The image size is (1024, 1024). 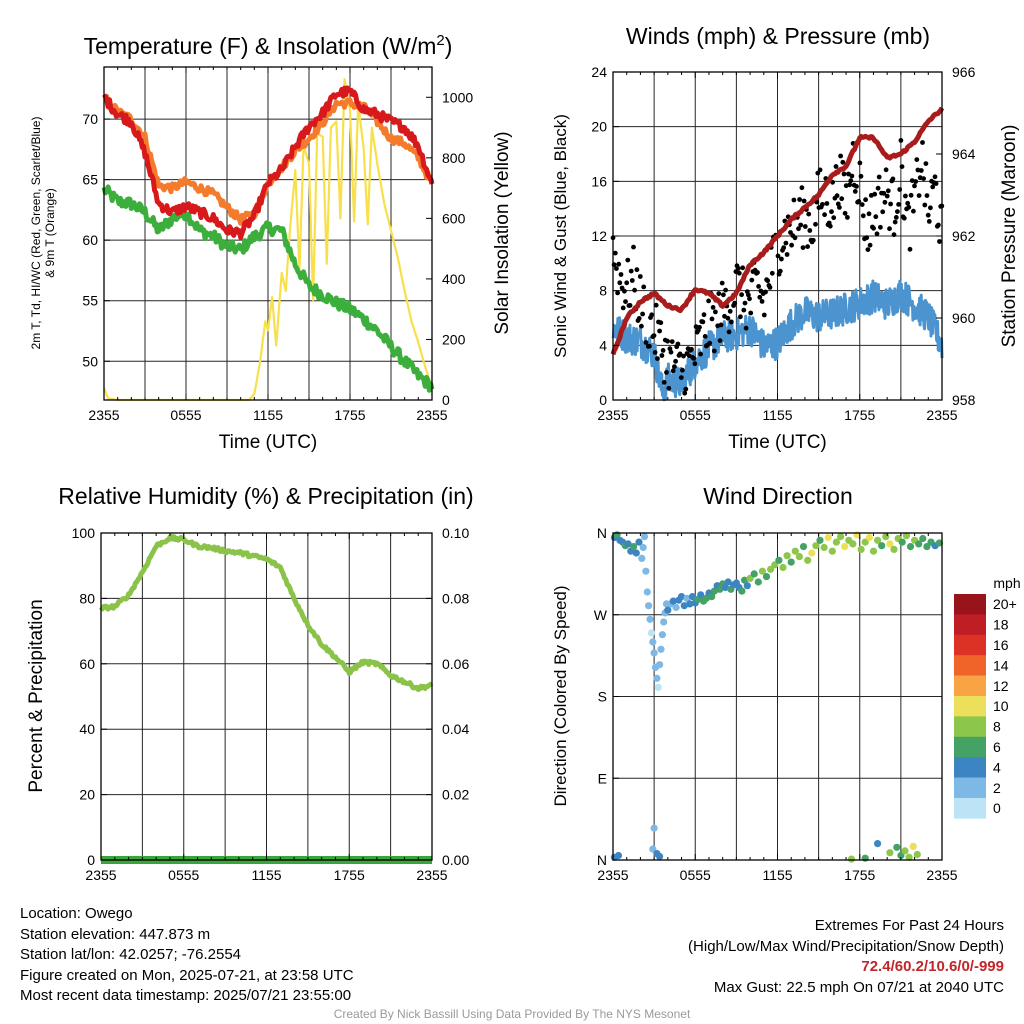 What do you see at coordinates (90, 301) in the screenshot?
I see `y-tick-label: 55` at bounding box center [90, 301].